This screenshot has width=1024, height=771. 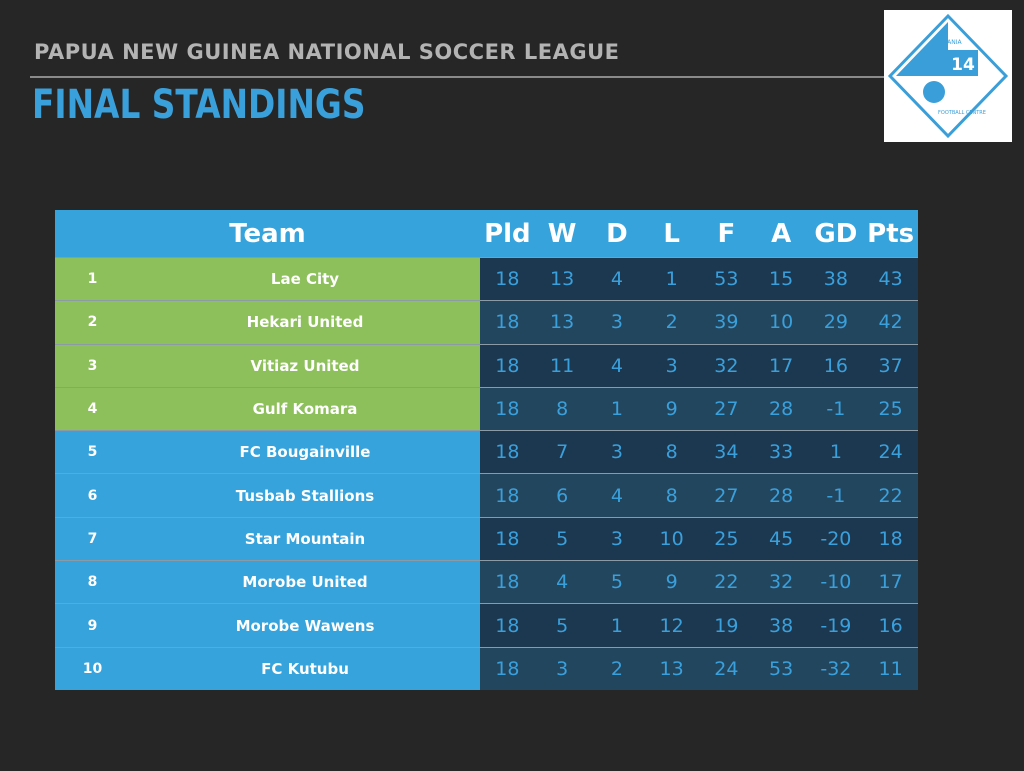 I want to click on team-row: 5 FC Bougainville 18 7 3 8 34 33 1 24, so click(x=486, y=452).